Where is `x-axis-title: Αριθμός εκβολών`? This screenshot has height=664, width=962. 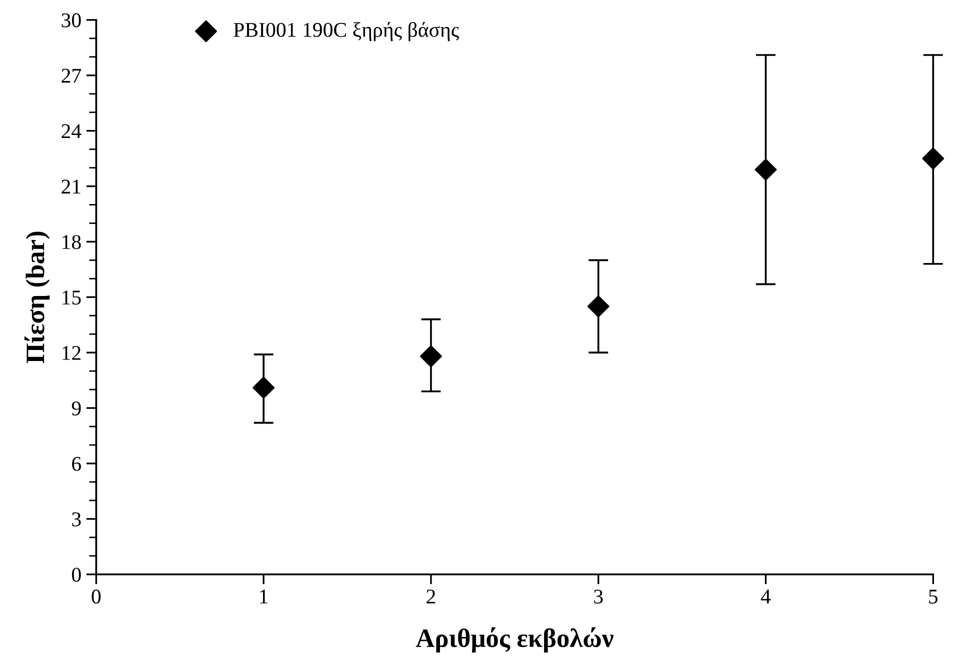
x-axis-title: Αριθμός εκβολών is located at coordinates (515, 640).